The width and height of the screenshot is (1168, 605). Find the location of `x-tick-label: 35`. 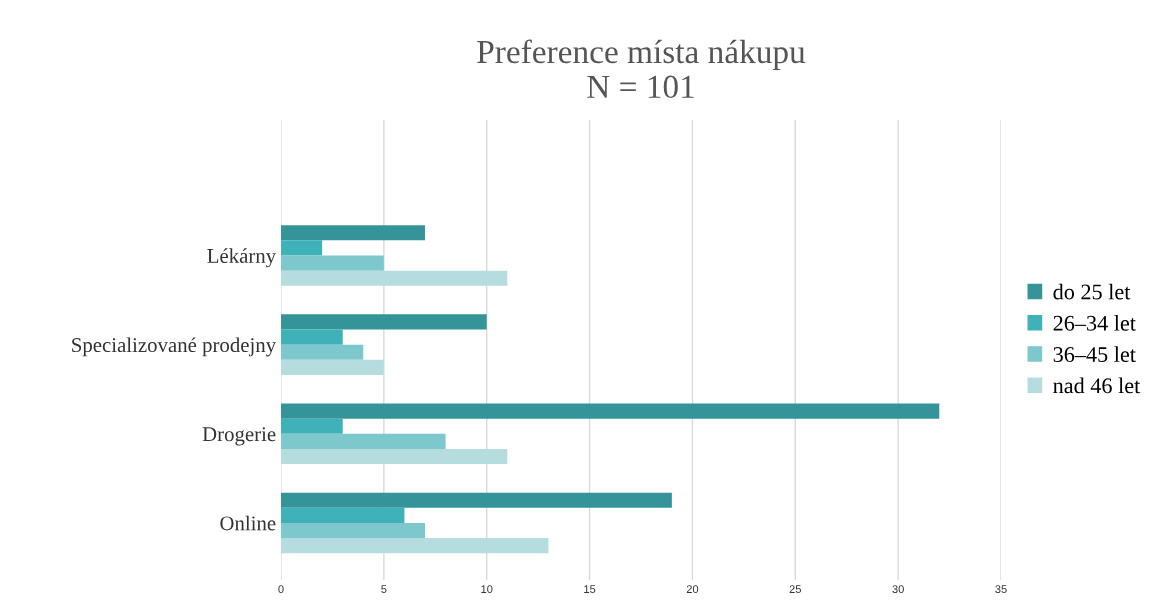

x-tick-label: 35 is located at coordinates (1001, 589).